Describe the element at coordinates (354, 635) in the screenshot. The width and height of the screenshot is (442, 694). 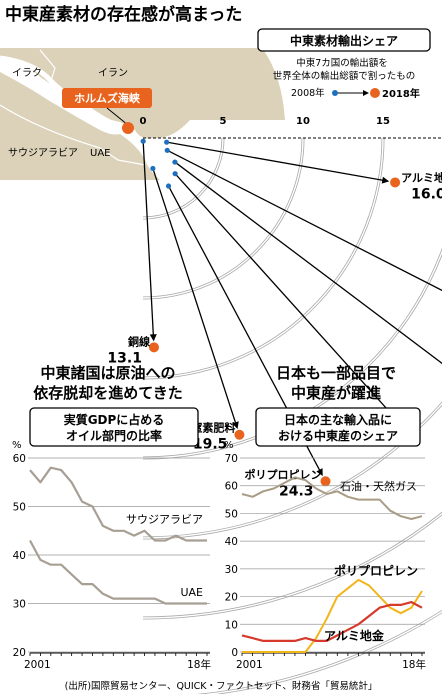
I see `series-label: アルミ地金` at that location.